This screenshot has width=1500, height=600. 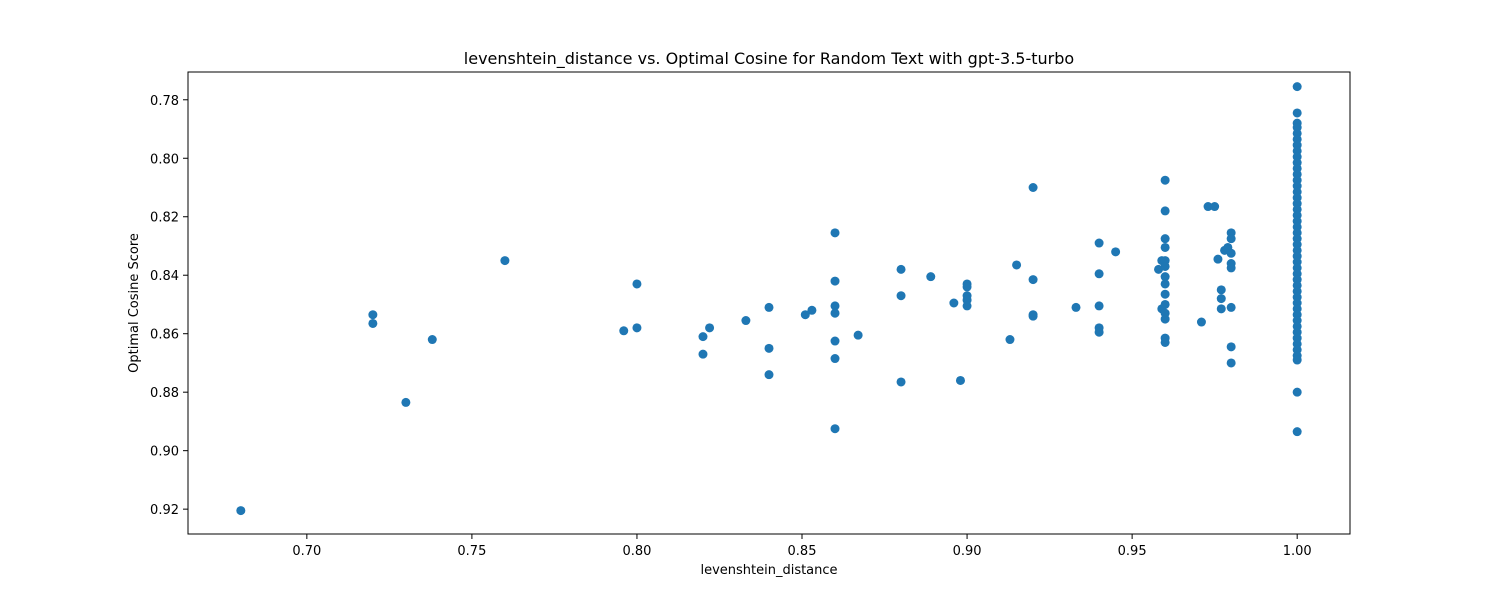 I want to click on y-axis-label: Optimal Cosine Score, so click(x=134, y=303).